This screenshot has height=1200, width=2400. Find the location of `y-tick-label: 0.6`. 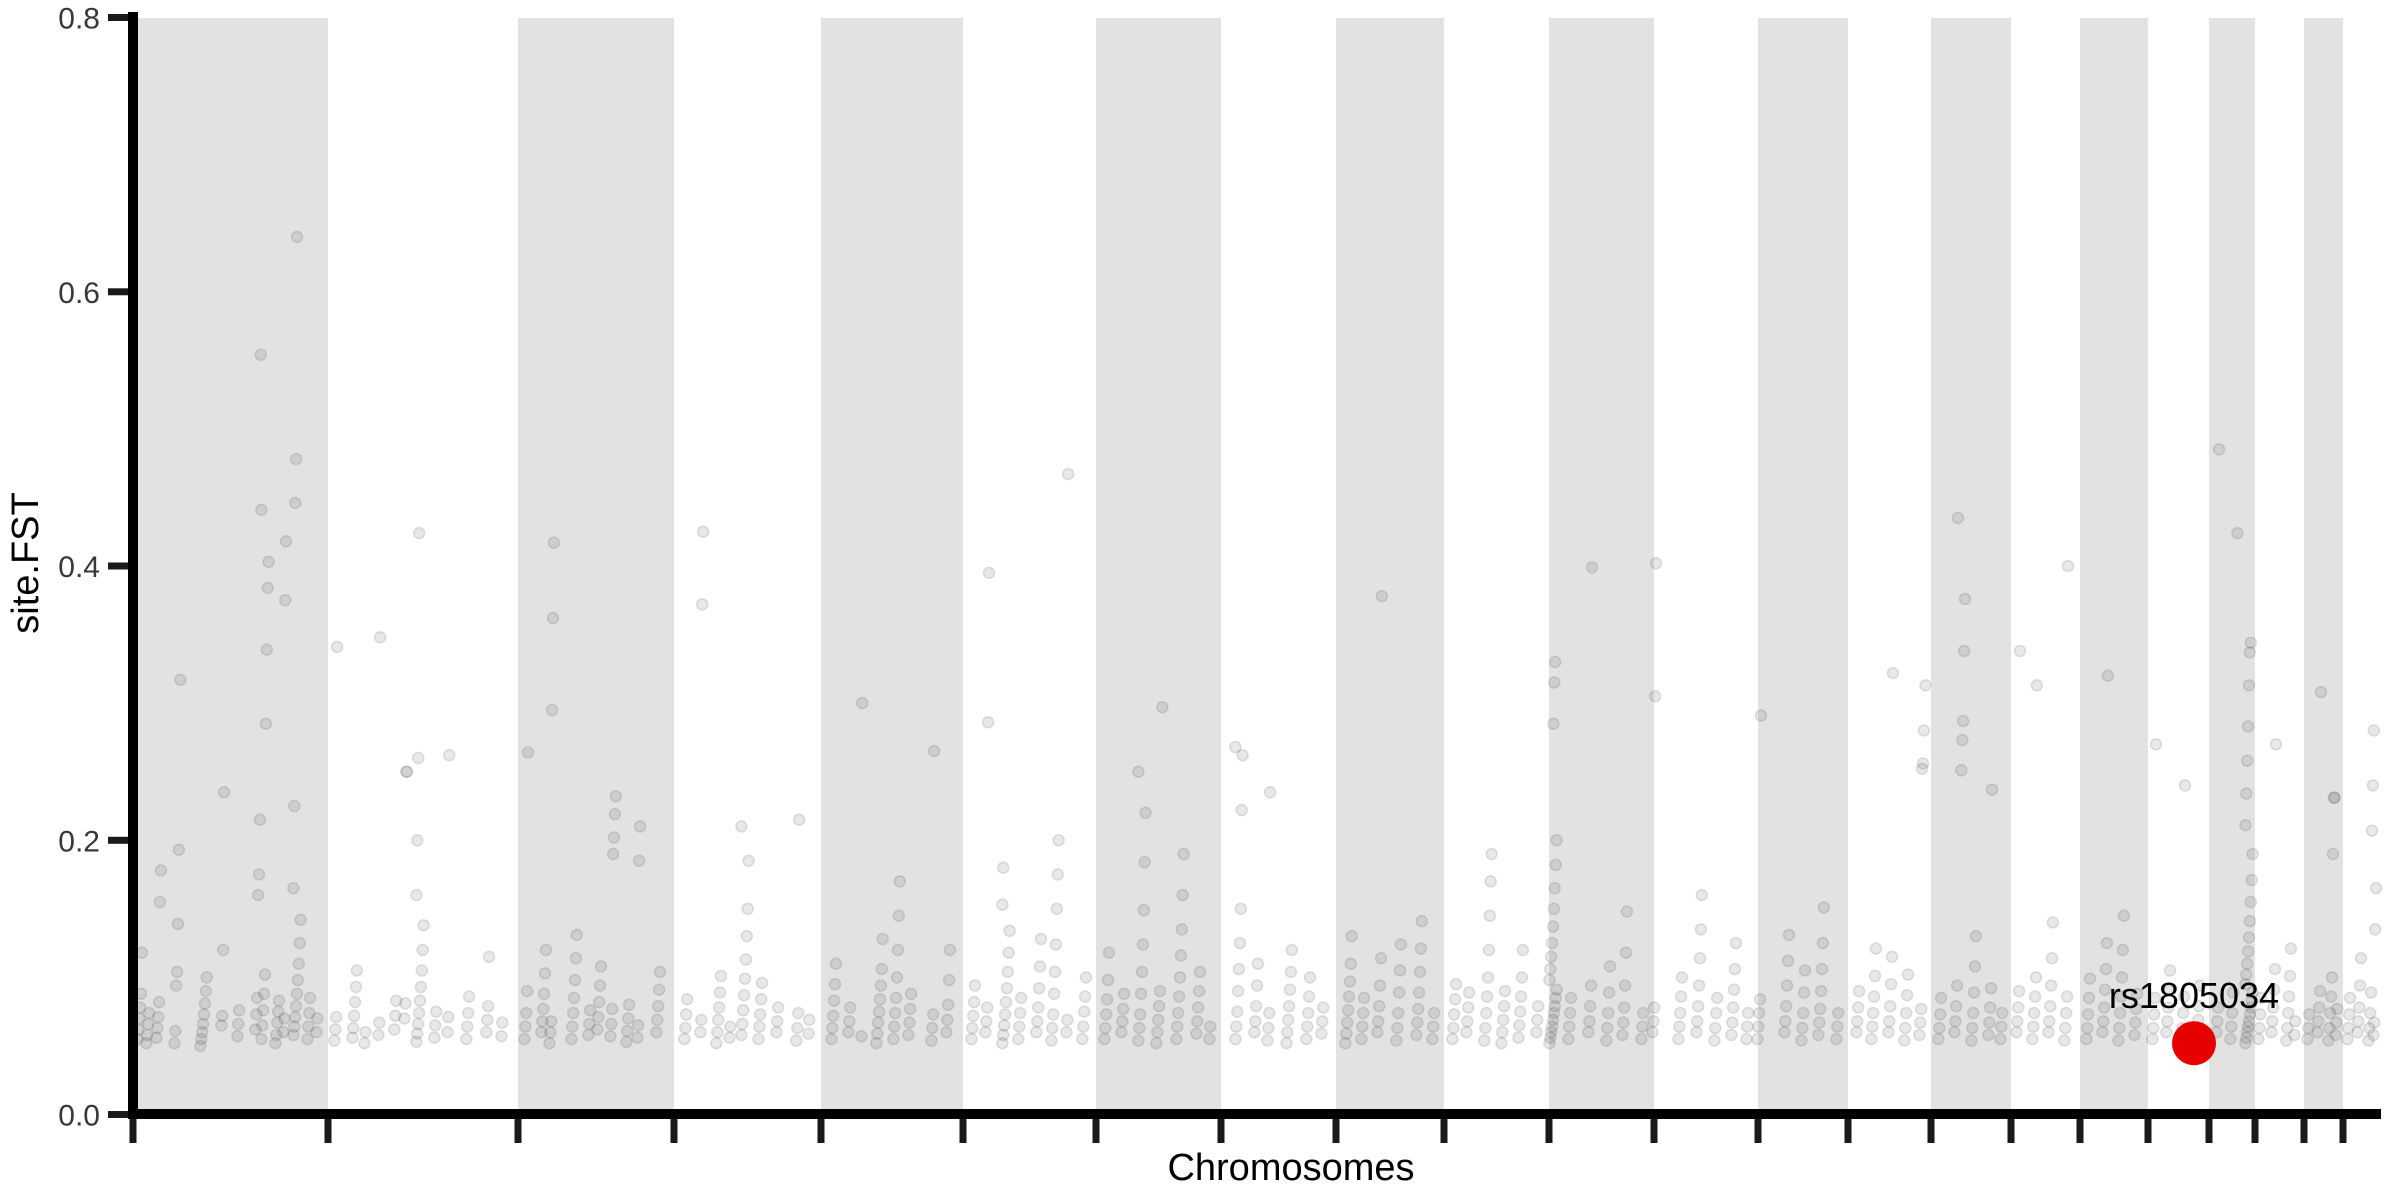

y-tick-label: 0.6 is located at coordinates (79, 293).